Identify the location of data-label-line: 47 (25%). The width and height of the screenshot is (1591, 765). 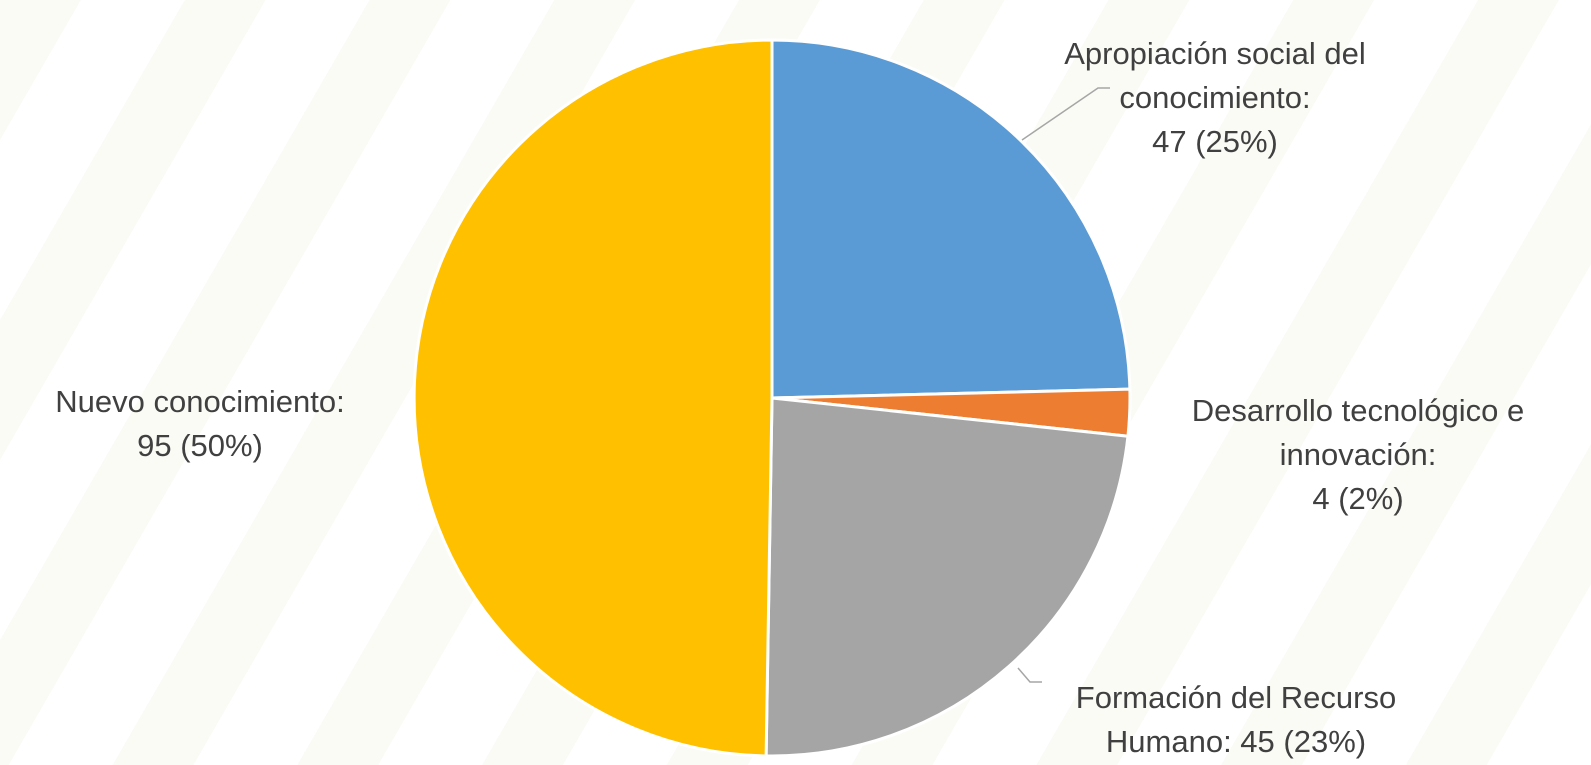
(1215, 141).